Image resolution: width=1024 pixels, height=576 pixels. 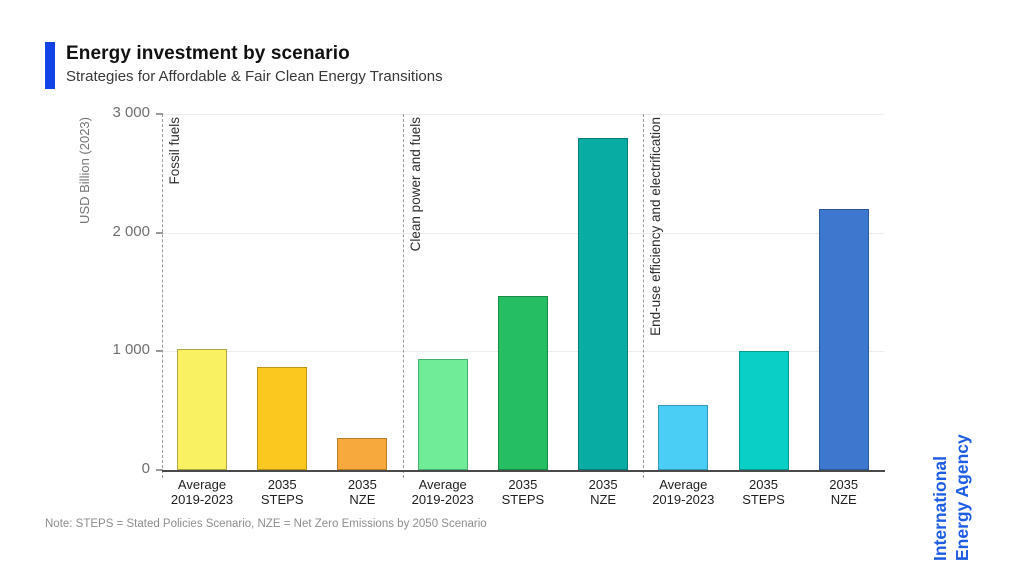 I want to click on group-label: End-use efficiency and electrification, so click(x=656, y=226).